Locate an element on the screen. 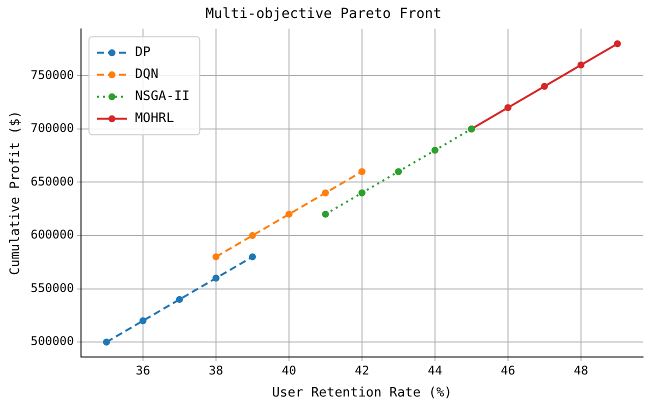 This screenshot has height=405, width=655. legend-label: DQN is located at coordinates (146, 74).